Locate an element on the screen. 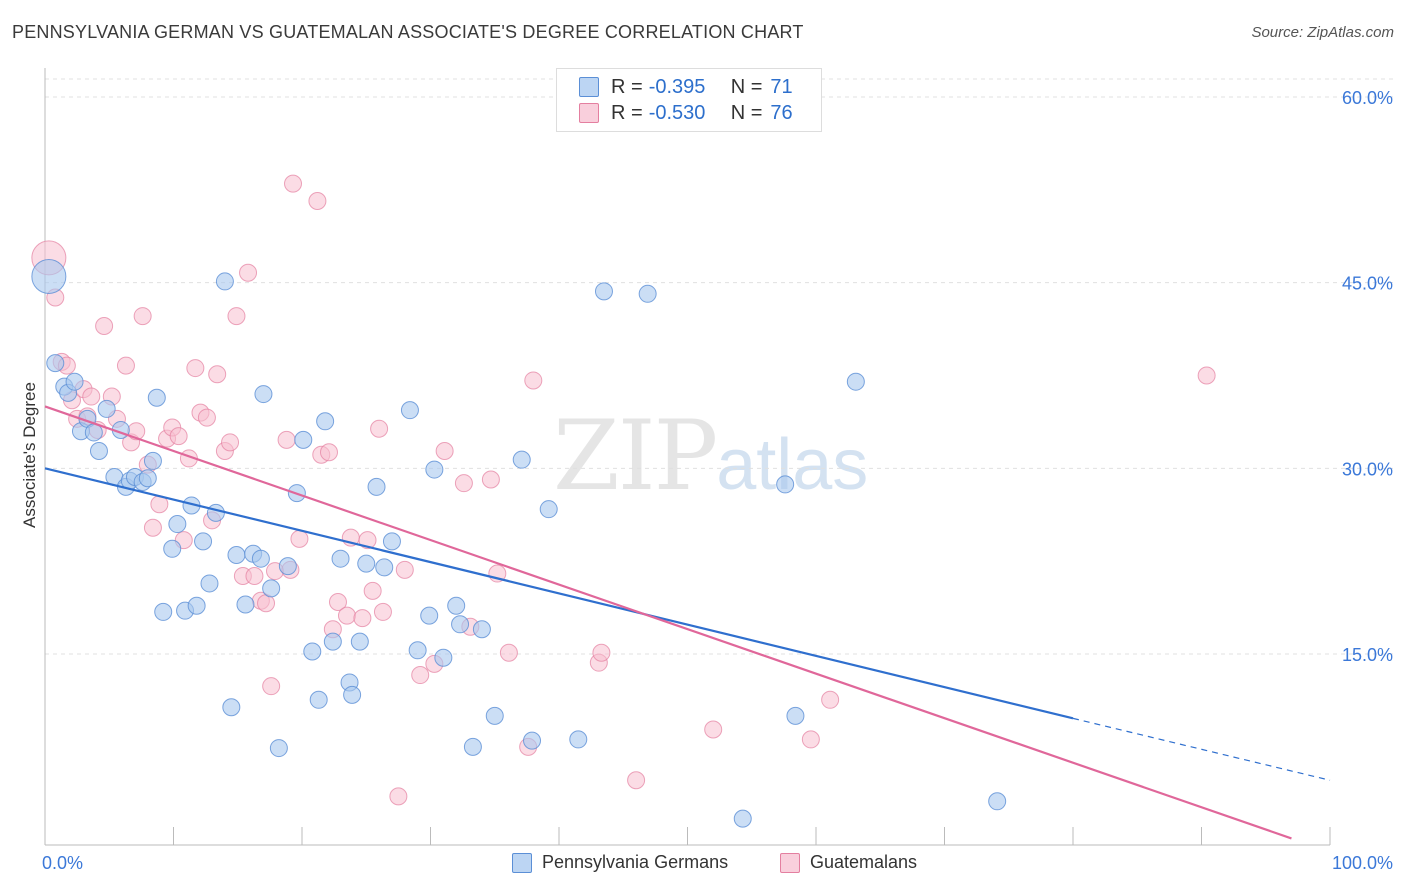 Image resolution: width=1406 pixels, height=892 pixels. legend-r-value: -0.530 is located at coordinates (677, 112).